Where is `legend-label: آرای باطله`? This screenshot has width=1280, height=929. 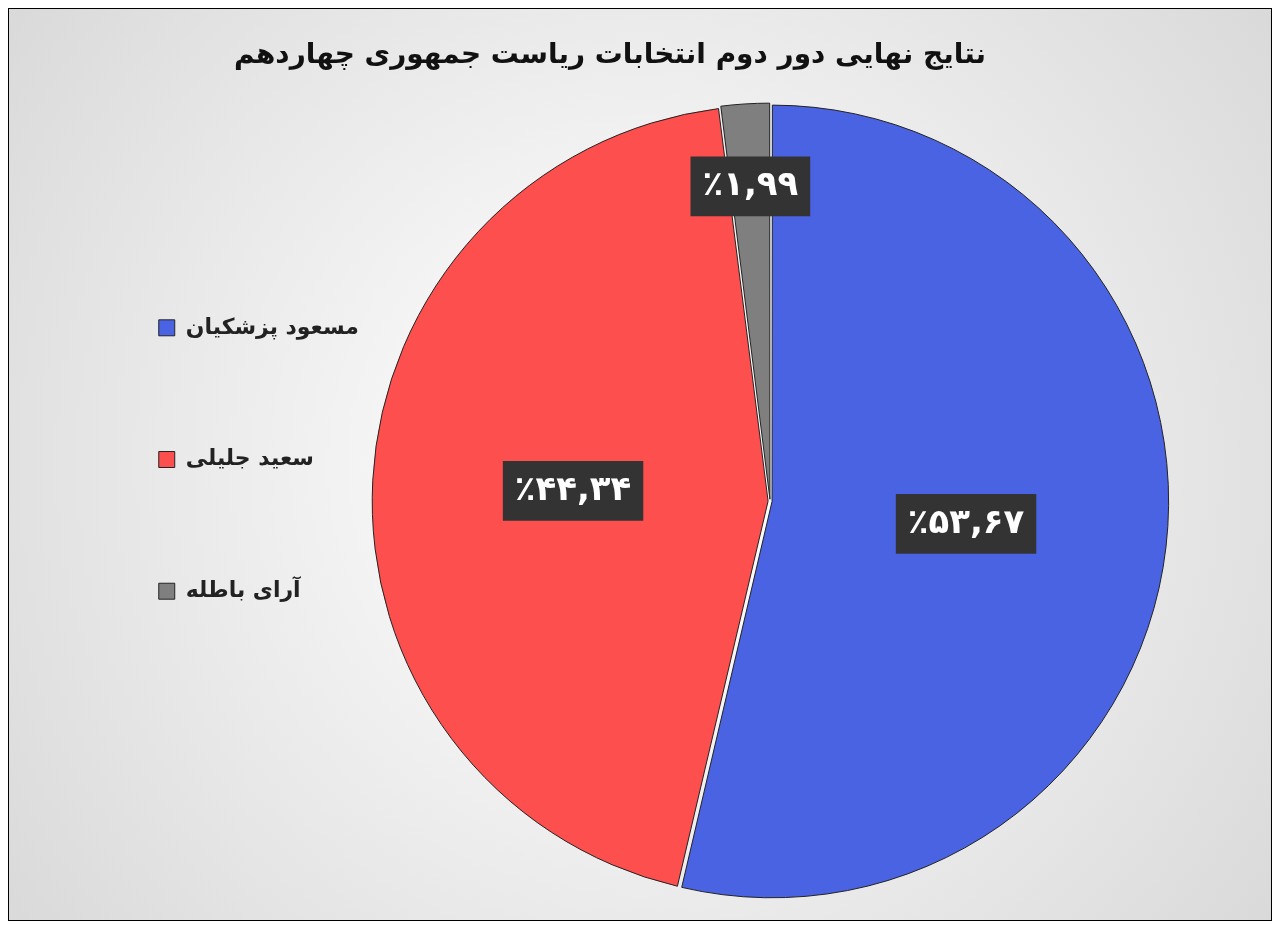 legend-label: آرای باطله is located at coordinates (243, 588).